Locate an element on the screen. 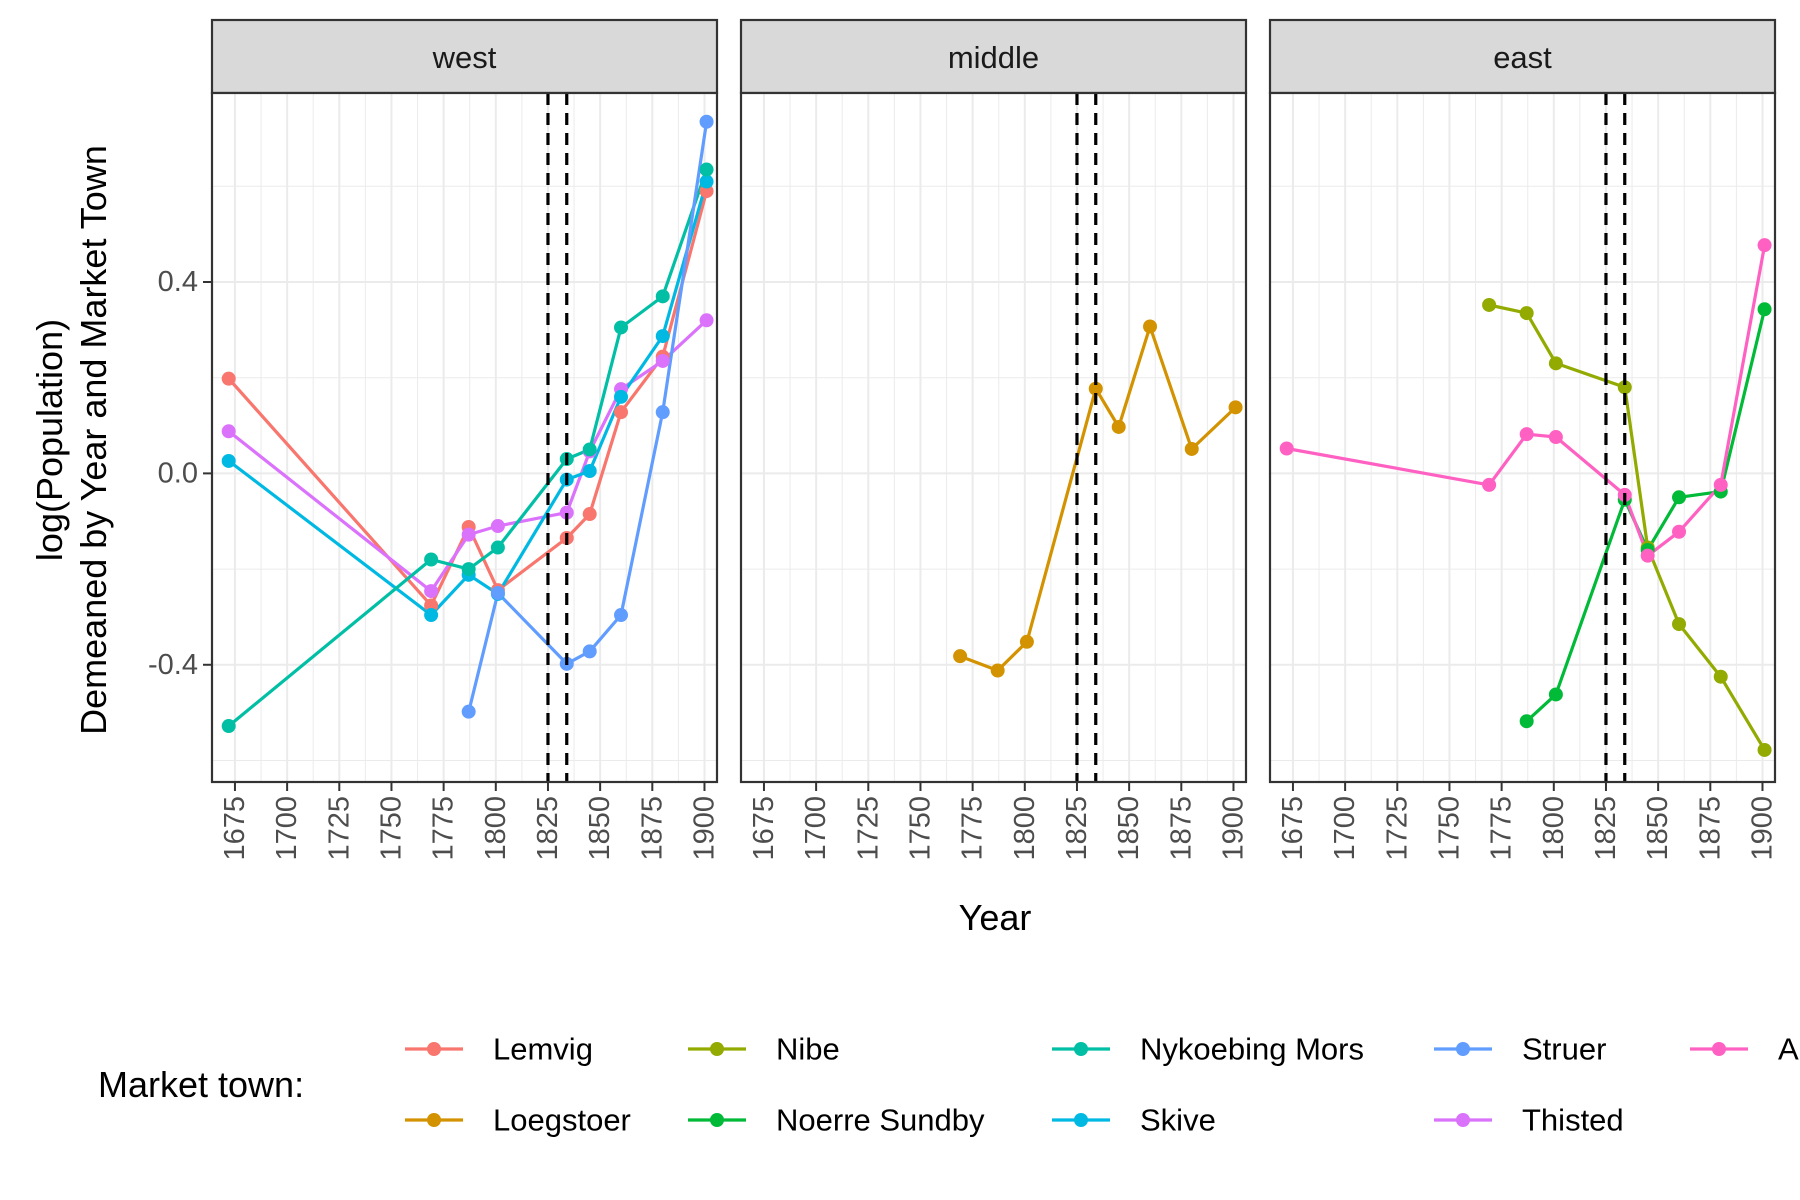 Image resolution: width=1800 pixels, height=1200 pixels. y-tick-label: 0.0 is located at coordinates (178, 473).